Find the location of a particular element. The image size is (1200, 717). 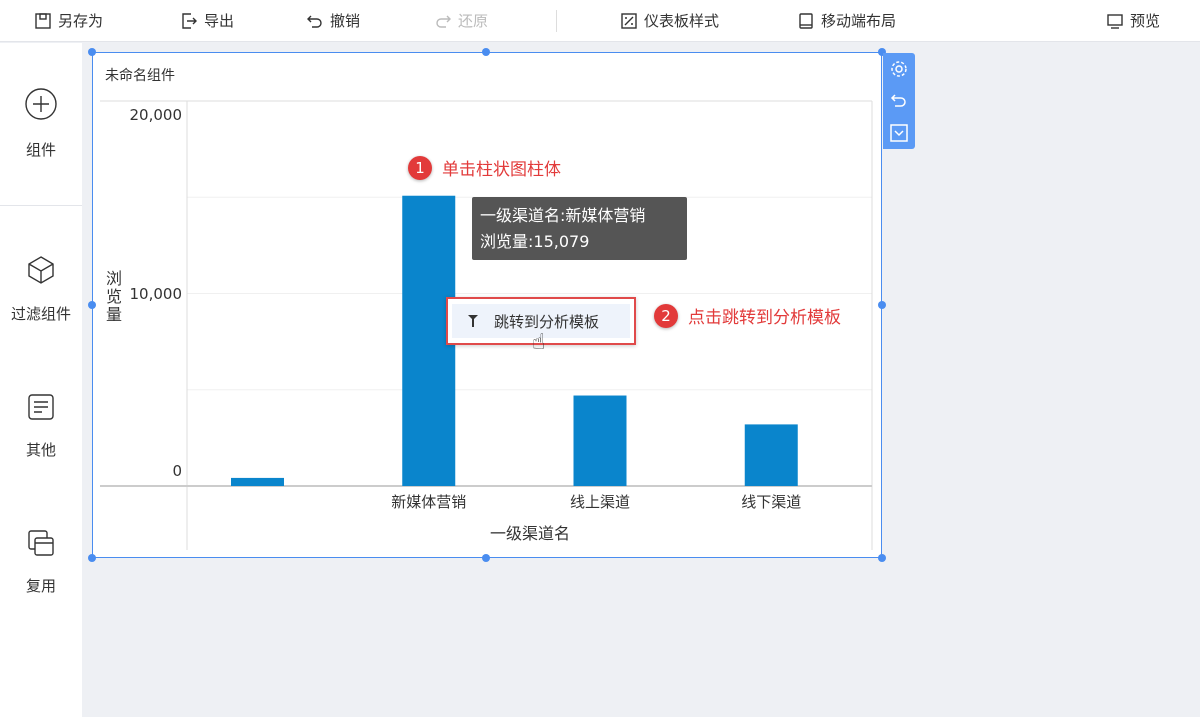

dashboard-style-button: 仪表板样式 is located at coordinates (669, 20).